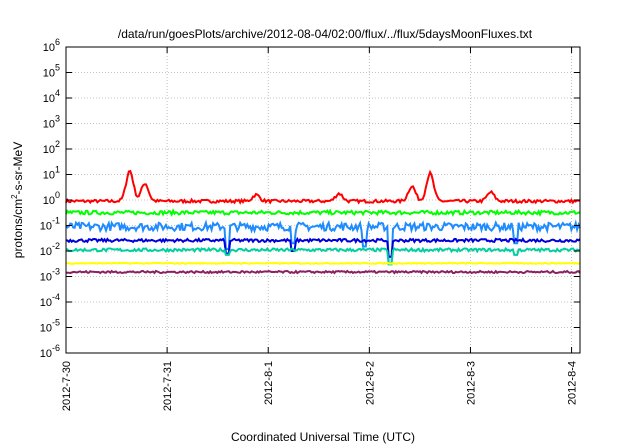 The width and height of the screenshot is (640, 448). I want to click on x-axis-title: Coordinated Universal Time (UTC), so click(323, 437).